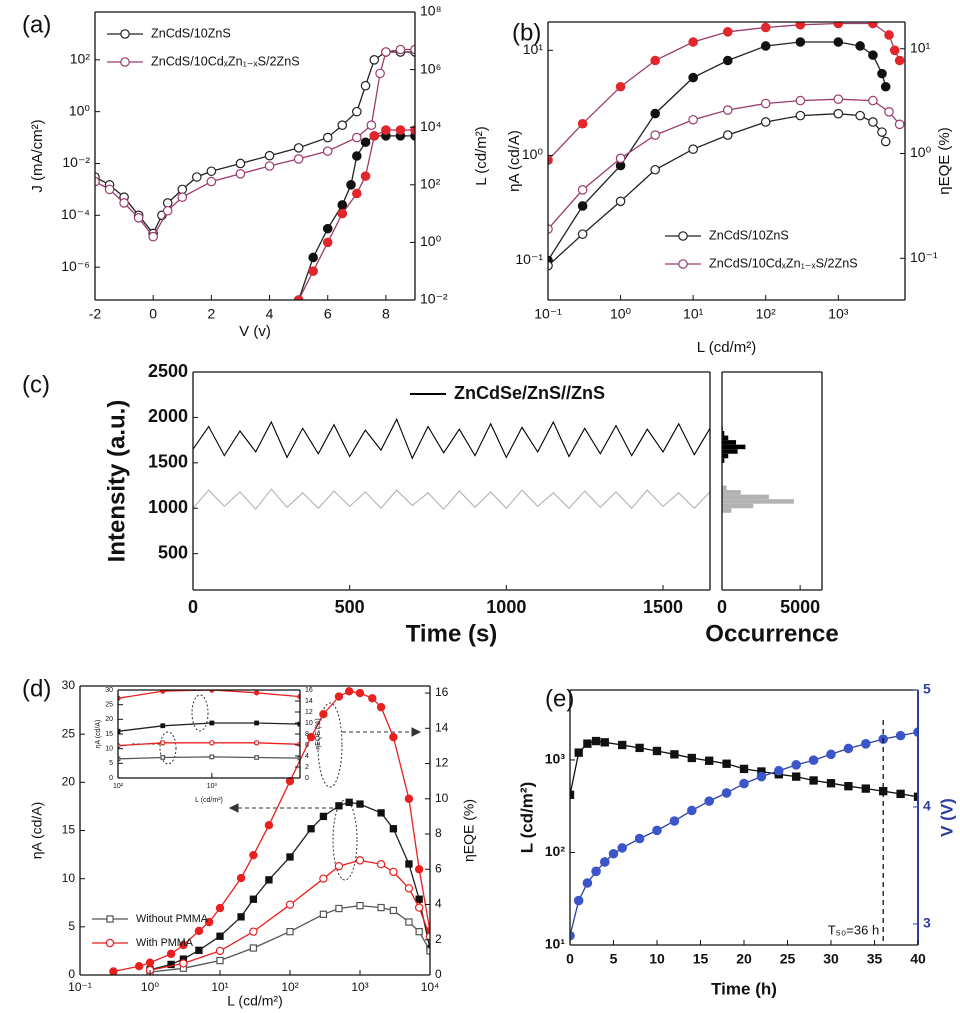 Image resolution: width=960 pixels, height=1013 pixels. What do you see at coordinates (209, 758) in the screenshot?
I see `series-line` at bounding box center [209, 758].